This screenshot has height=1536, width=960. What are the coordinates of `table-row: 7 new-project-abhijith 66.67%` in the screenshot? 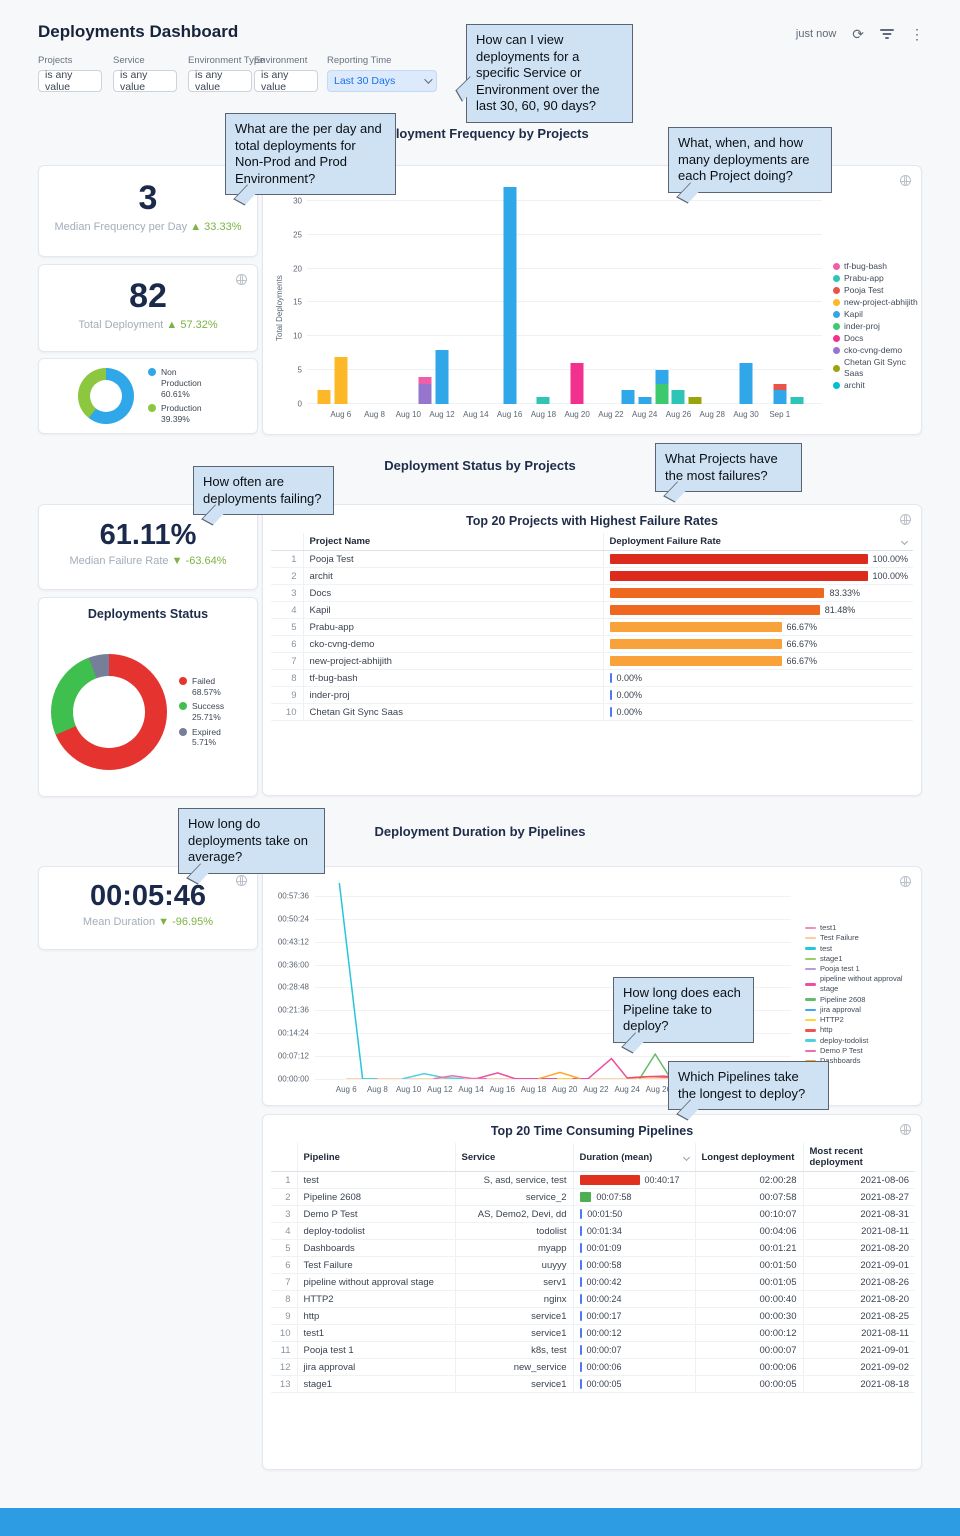 It's located at (592, 661).